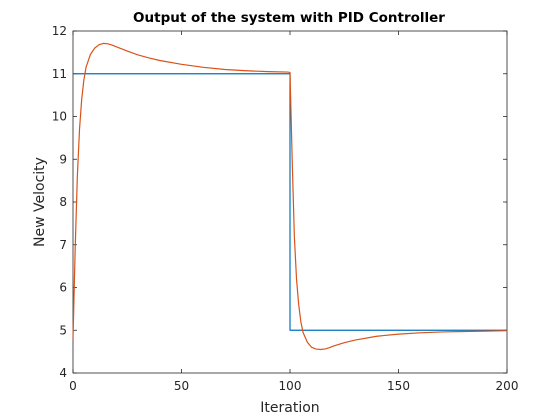 This screenshot has height=420, width=560. What do you see at coordinates (40, 202) in the screenshot?
I see `y-axis-label: New Velocity` at bounding box center [40, 202].